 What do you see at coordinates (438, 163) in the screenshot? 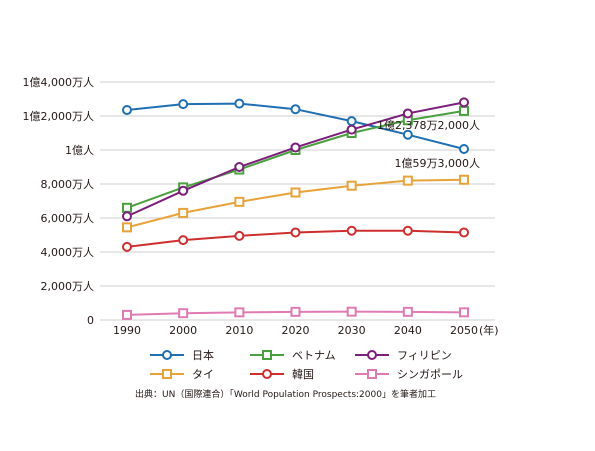
I see `value-annotation: 1億59万3,000人` at bounding box center [438, 163].